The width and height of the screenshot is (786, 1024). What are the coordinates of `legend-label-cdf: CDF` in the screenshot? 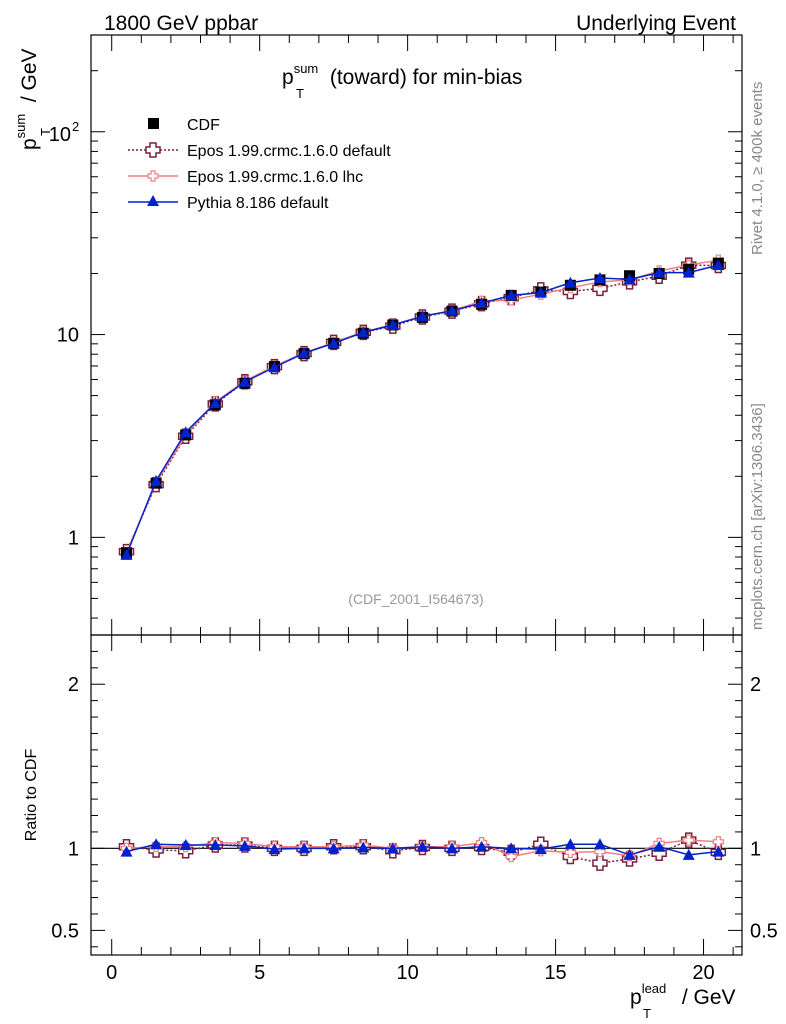 It's located at (203, 125).